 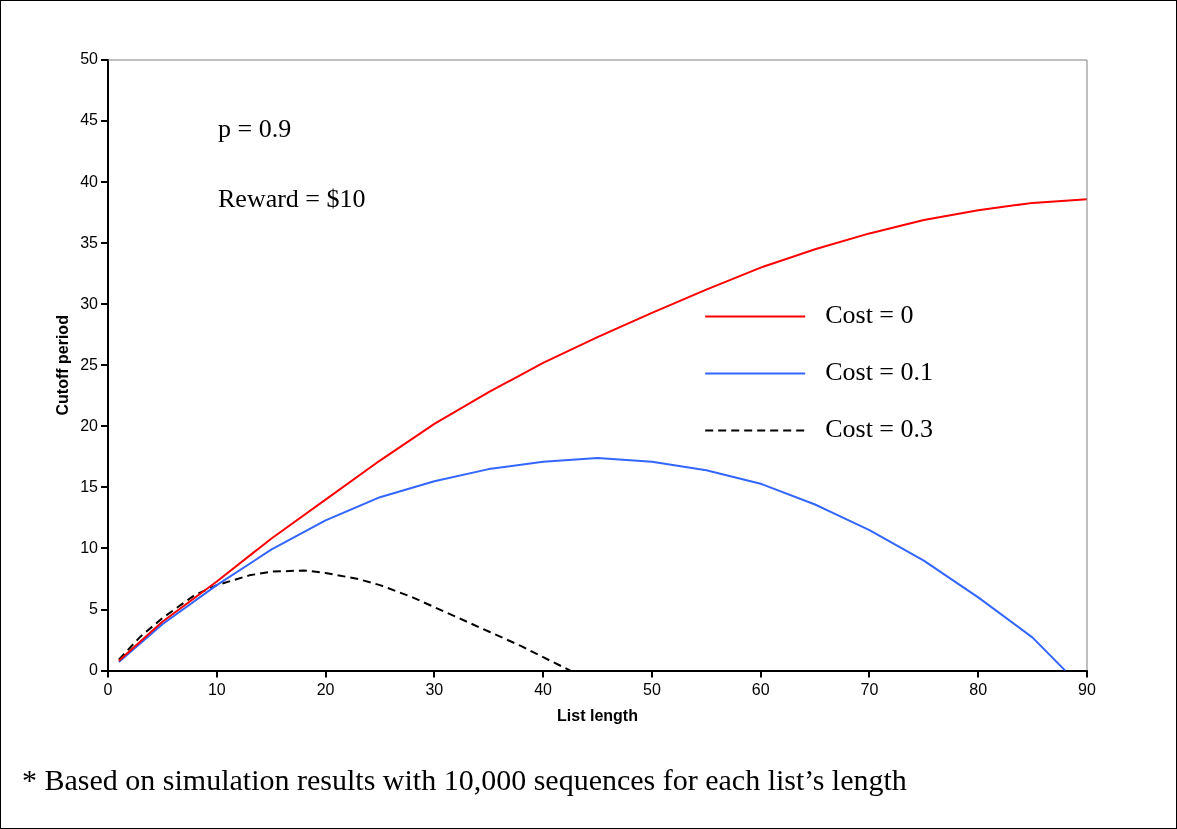 I want to click on y-tick-label: 35, so click(x=89, y=242).